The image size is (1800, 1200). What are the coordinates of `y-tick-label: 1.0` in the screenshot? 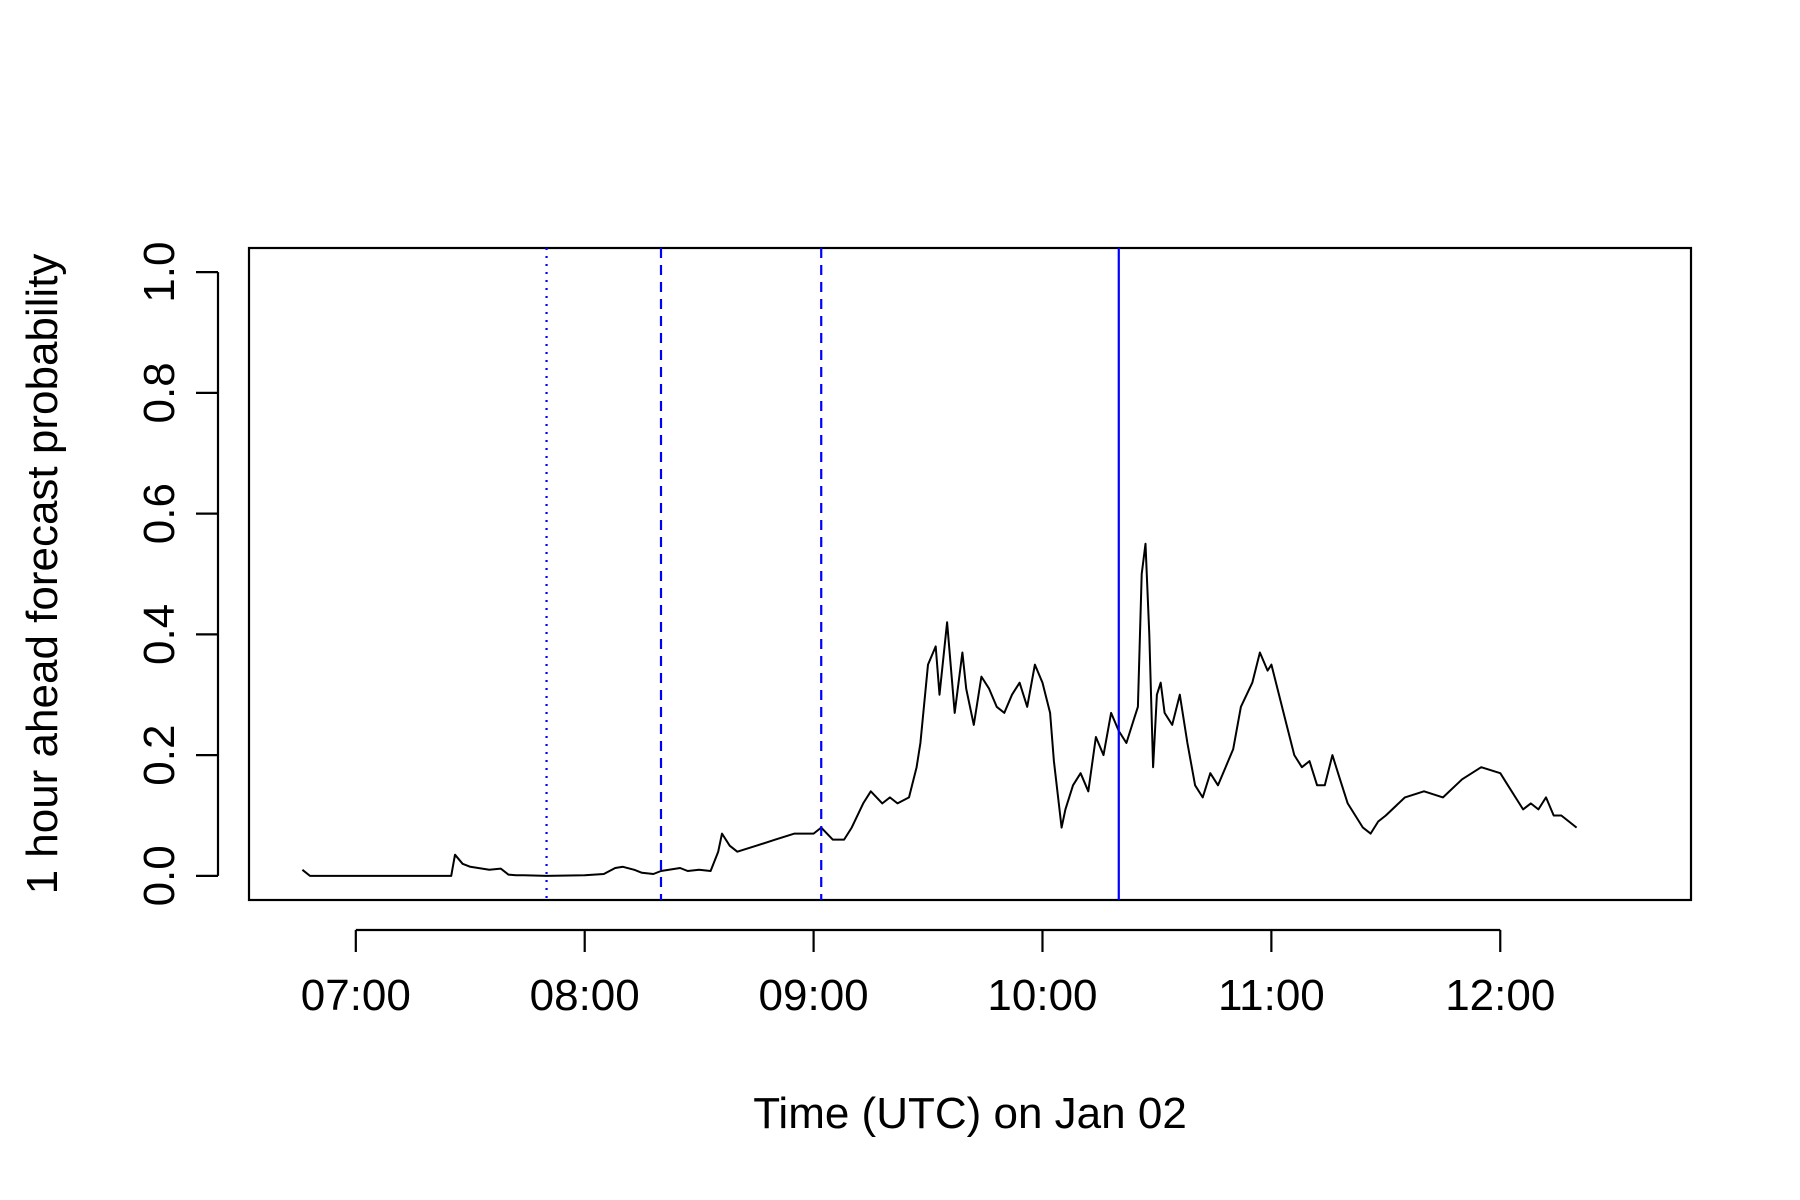 It's located at (159, 272).